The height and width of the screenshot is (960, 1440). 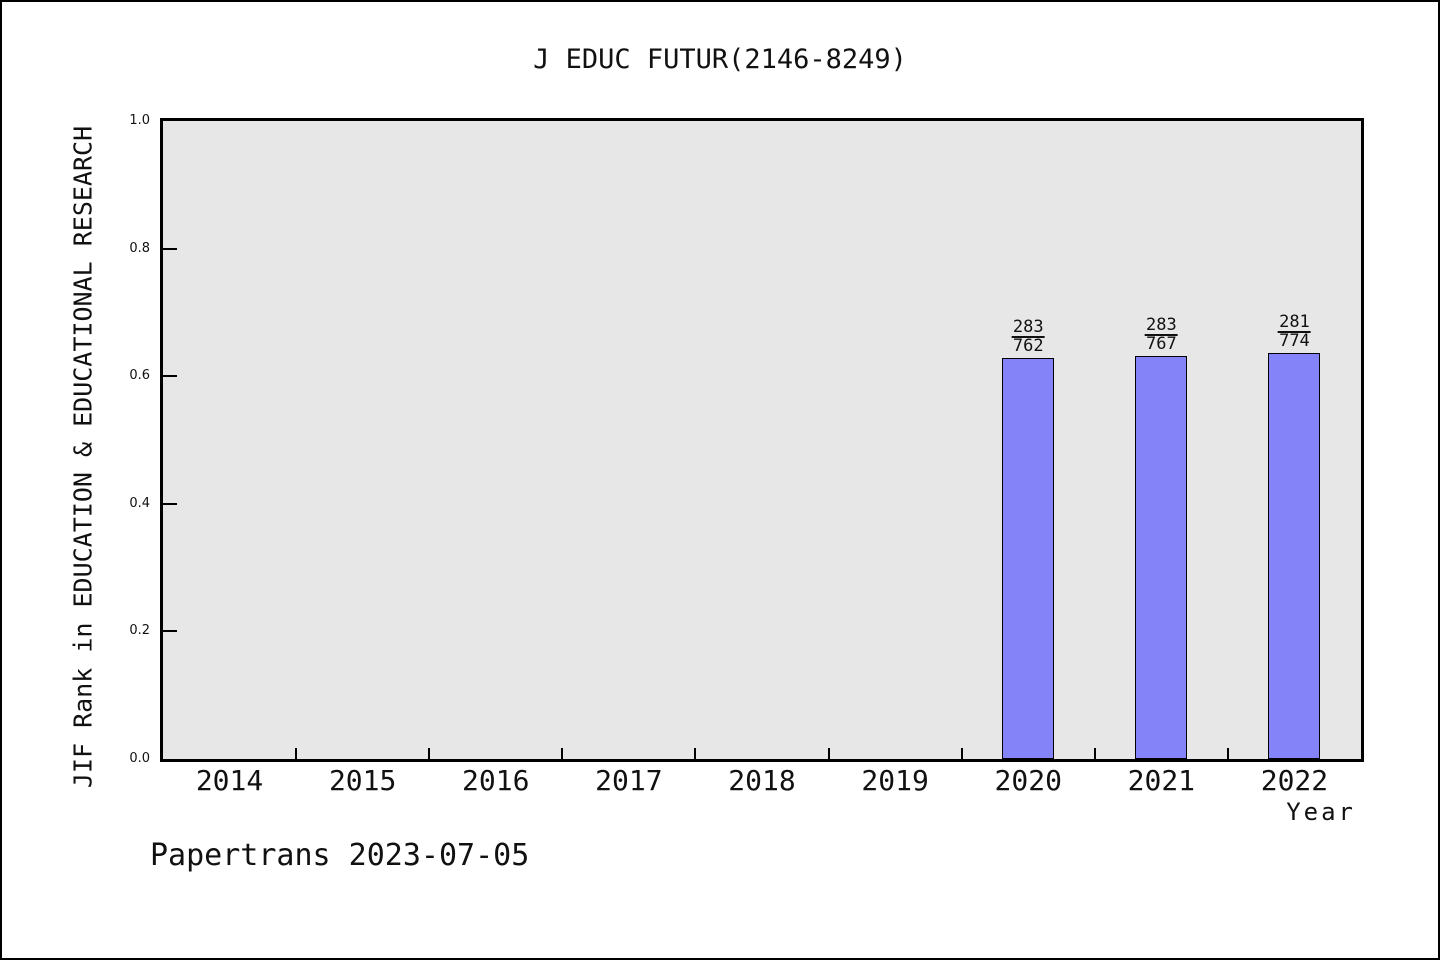 I want to click on bar-value-label: 281 774, so click(x=1294, y=331).